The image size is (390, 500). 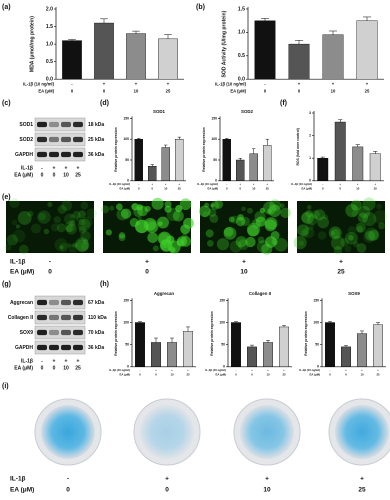 I want to click on panel-label: (d), so click(x=104, y=103).